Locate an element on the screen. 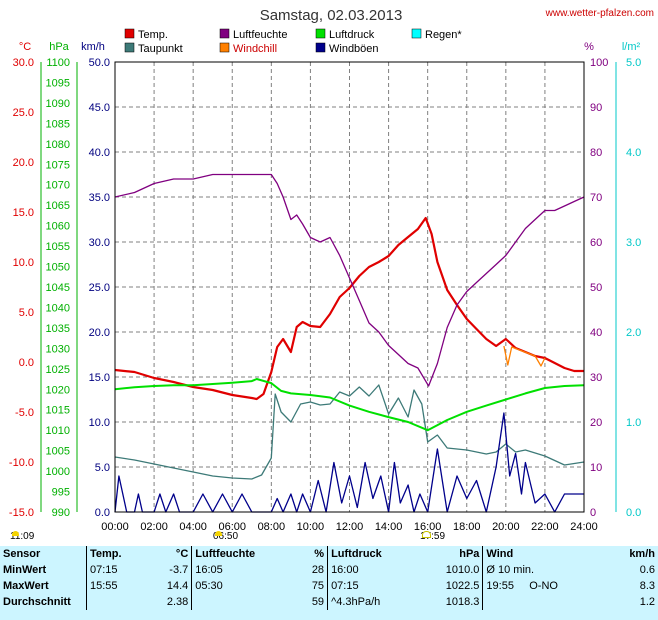 The height and width of the screenshot is (620, 658). rain-tick-label: 2.0 is located at coordinates (633, 333).